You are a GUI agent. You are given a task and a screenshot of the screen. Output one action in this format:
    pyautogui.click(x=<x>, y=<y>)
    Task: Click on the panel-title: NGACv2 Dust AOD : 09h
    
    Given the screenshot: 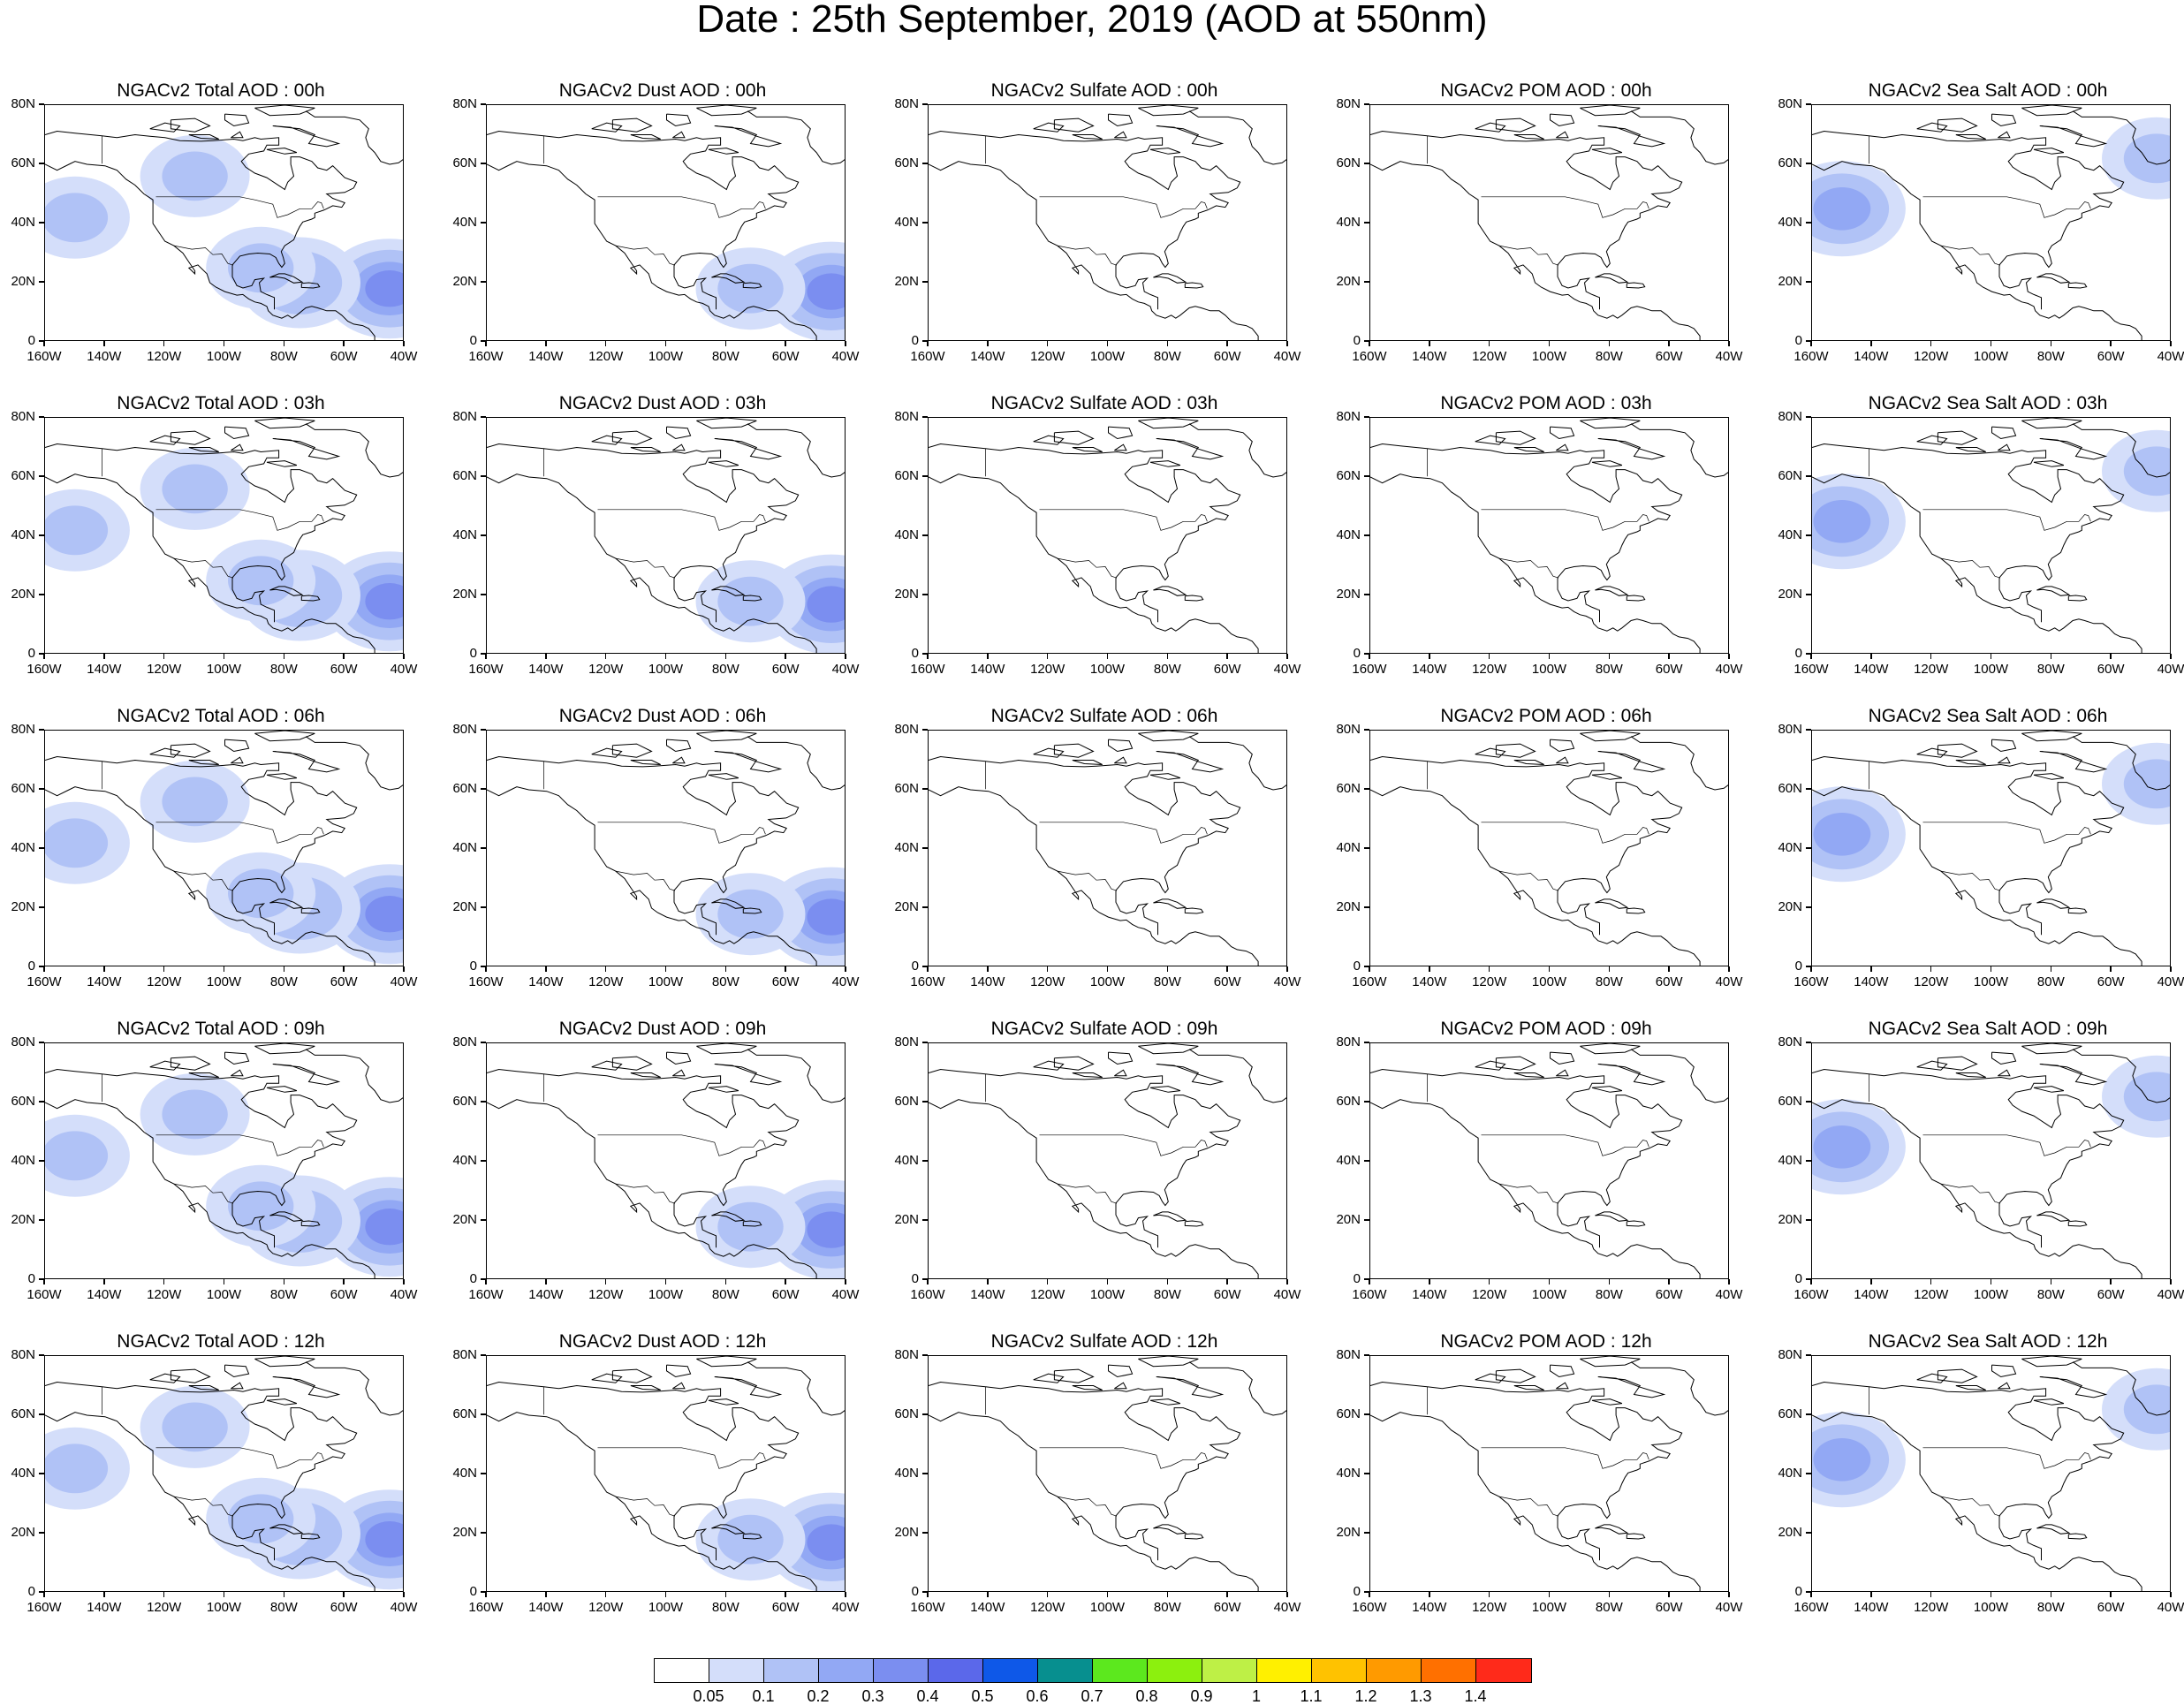 What is the action you would take?
    pyautogui.click(x=662, y=1029)
    